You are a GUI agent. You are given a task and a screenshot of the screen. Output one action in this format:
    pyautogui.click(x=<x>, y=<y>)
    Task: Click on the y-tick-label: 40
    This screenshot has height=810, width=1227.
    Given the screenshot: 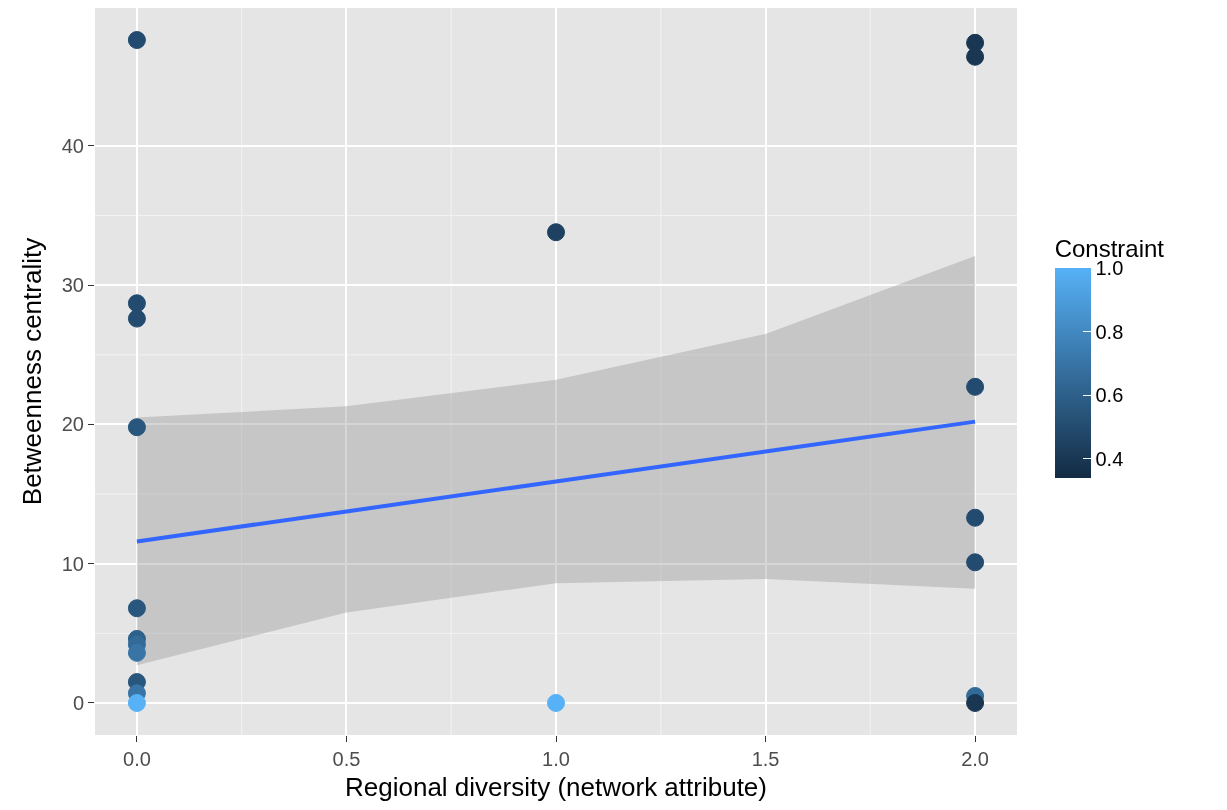 What is the action you would take?
    pyautogui.click(x=72, y=145)
    